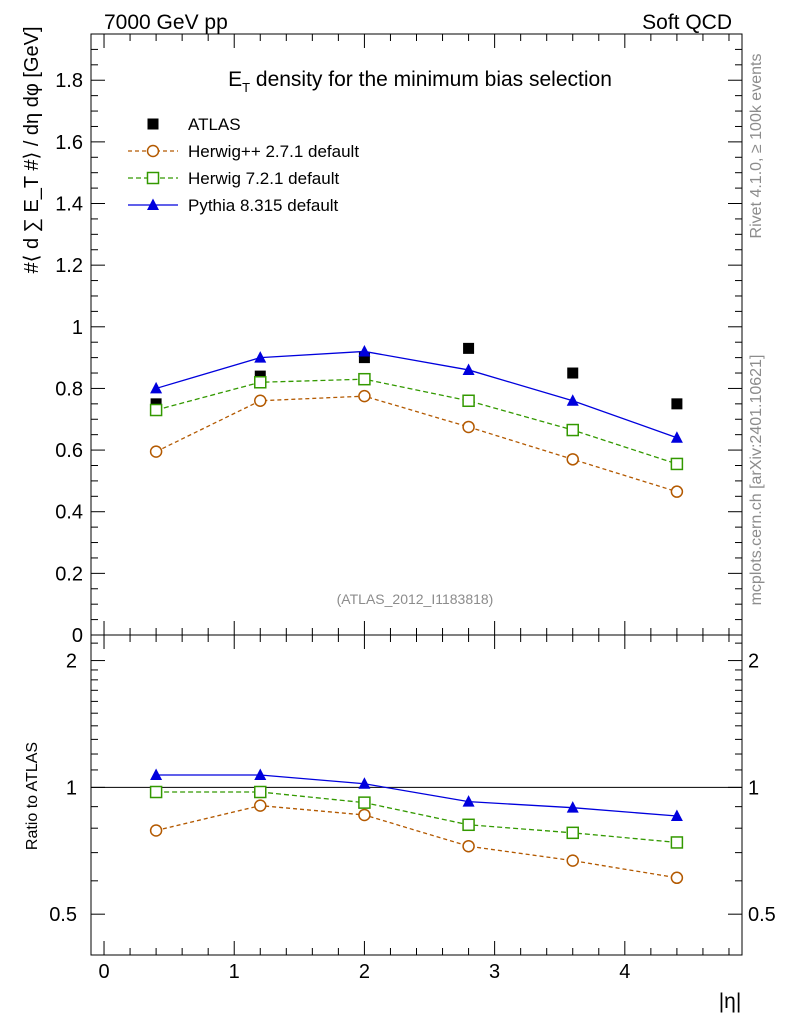 The image size is (786, 1024). I want to click on x-tick-label: 2, so click(364, 972).